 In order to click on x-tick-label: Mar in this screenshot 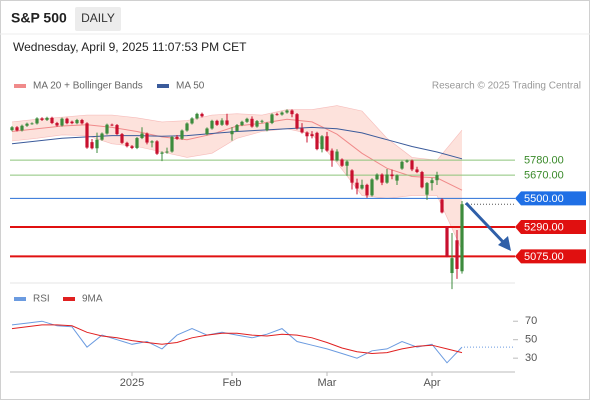, I will do `click(327, 383)`.